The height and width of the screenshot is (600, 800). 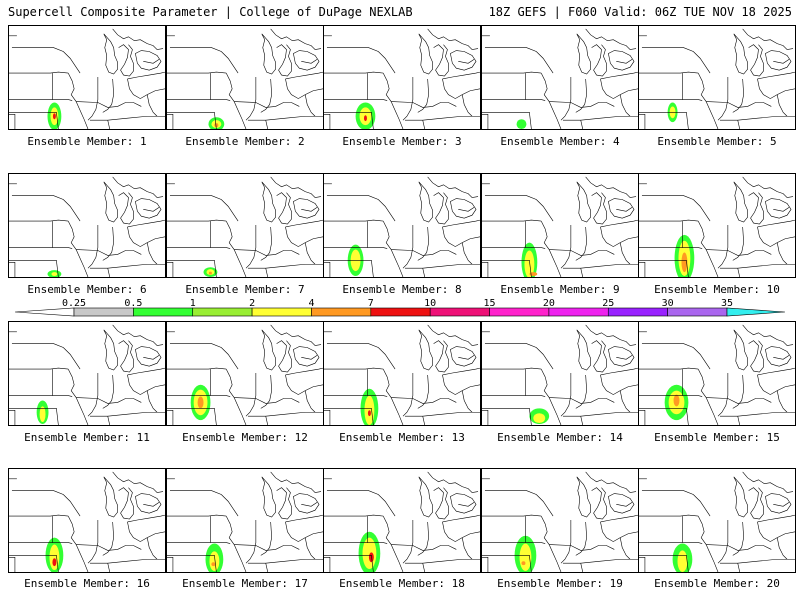 What do you see at coordinates (668, 303) in the screenshot?
I see `legend-tick-label: 30` at bounding box center [668, 303].